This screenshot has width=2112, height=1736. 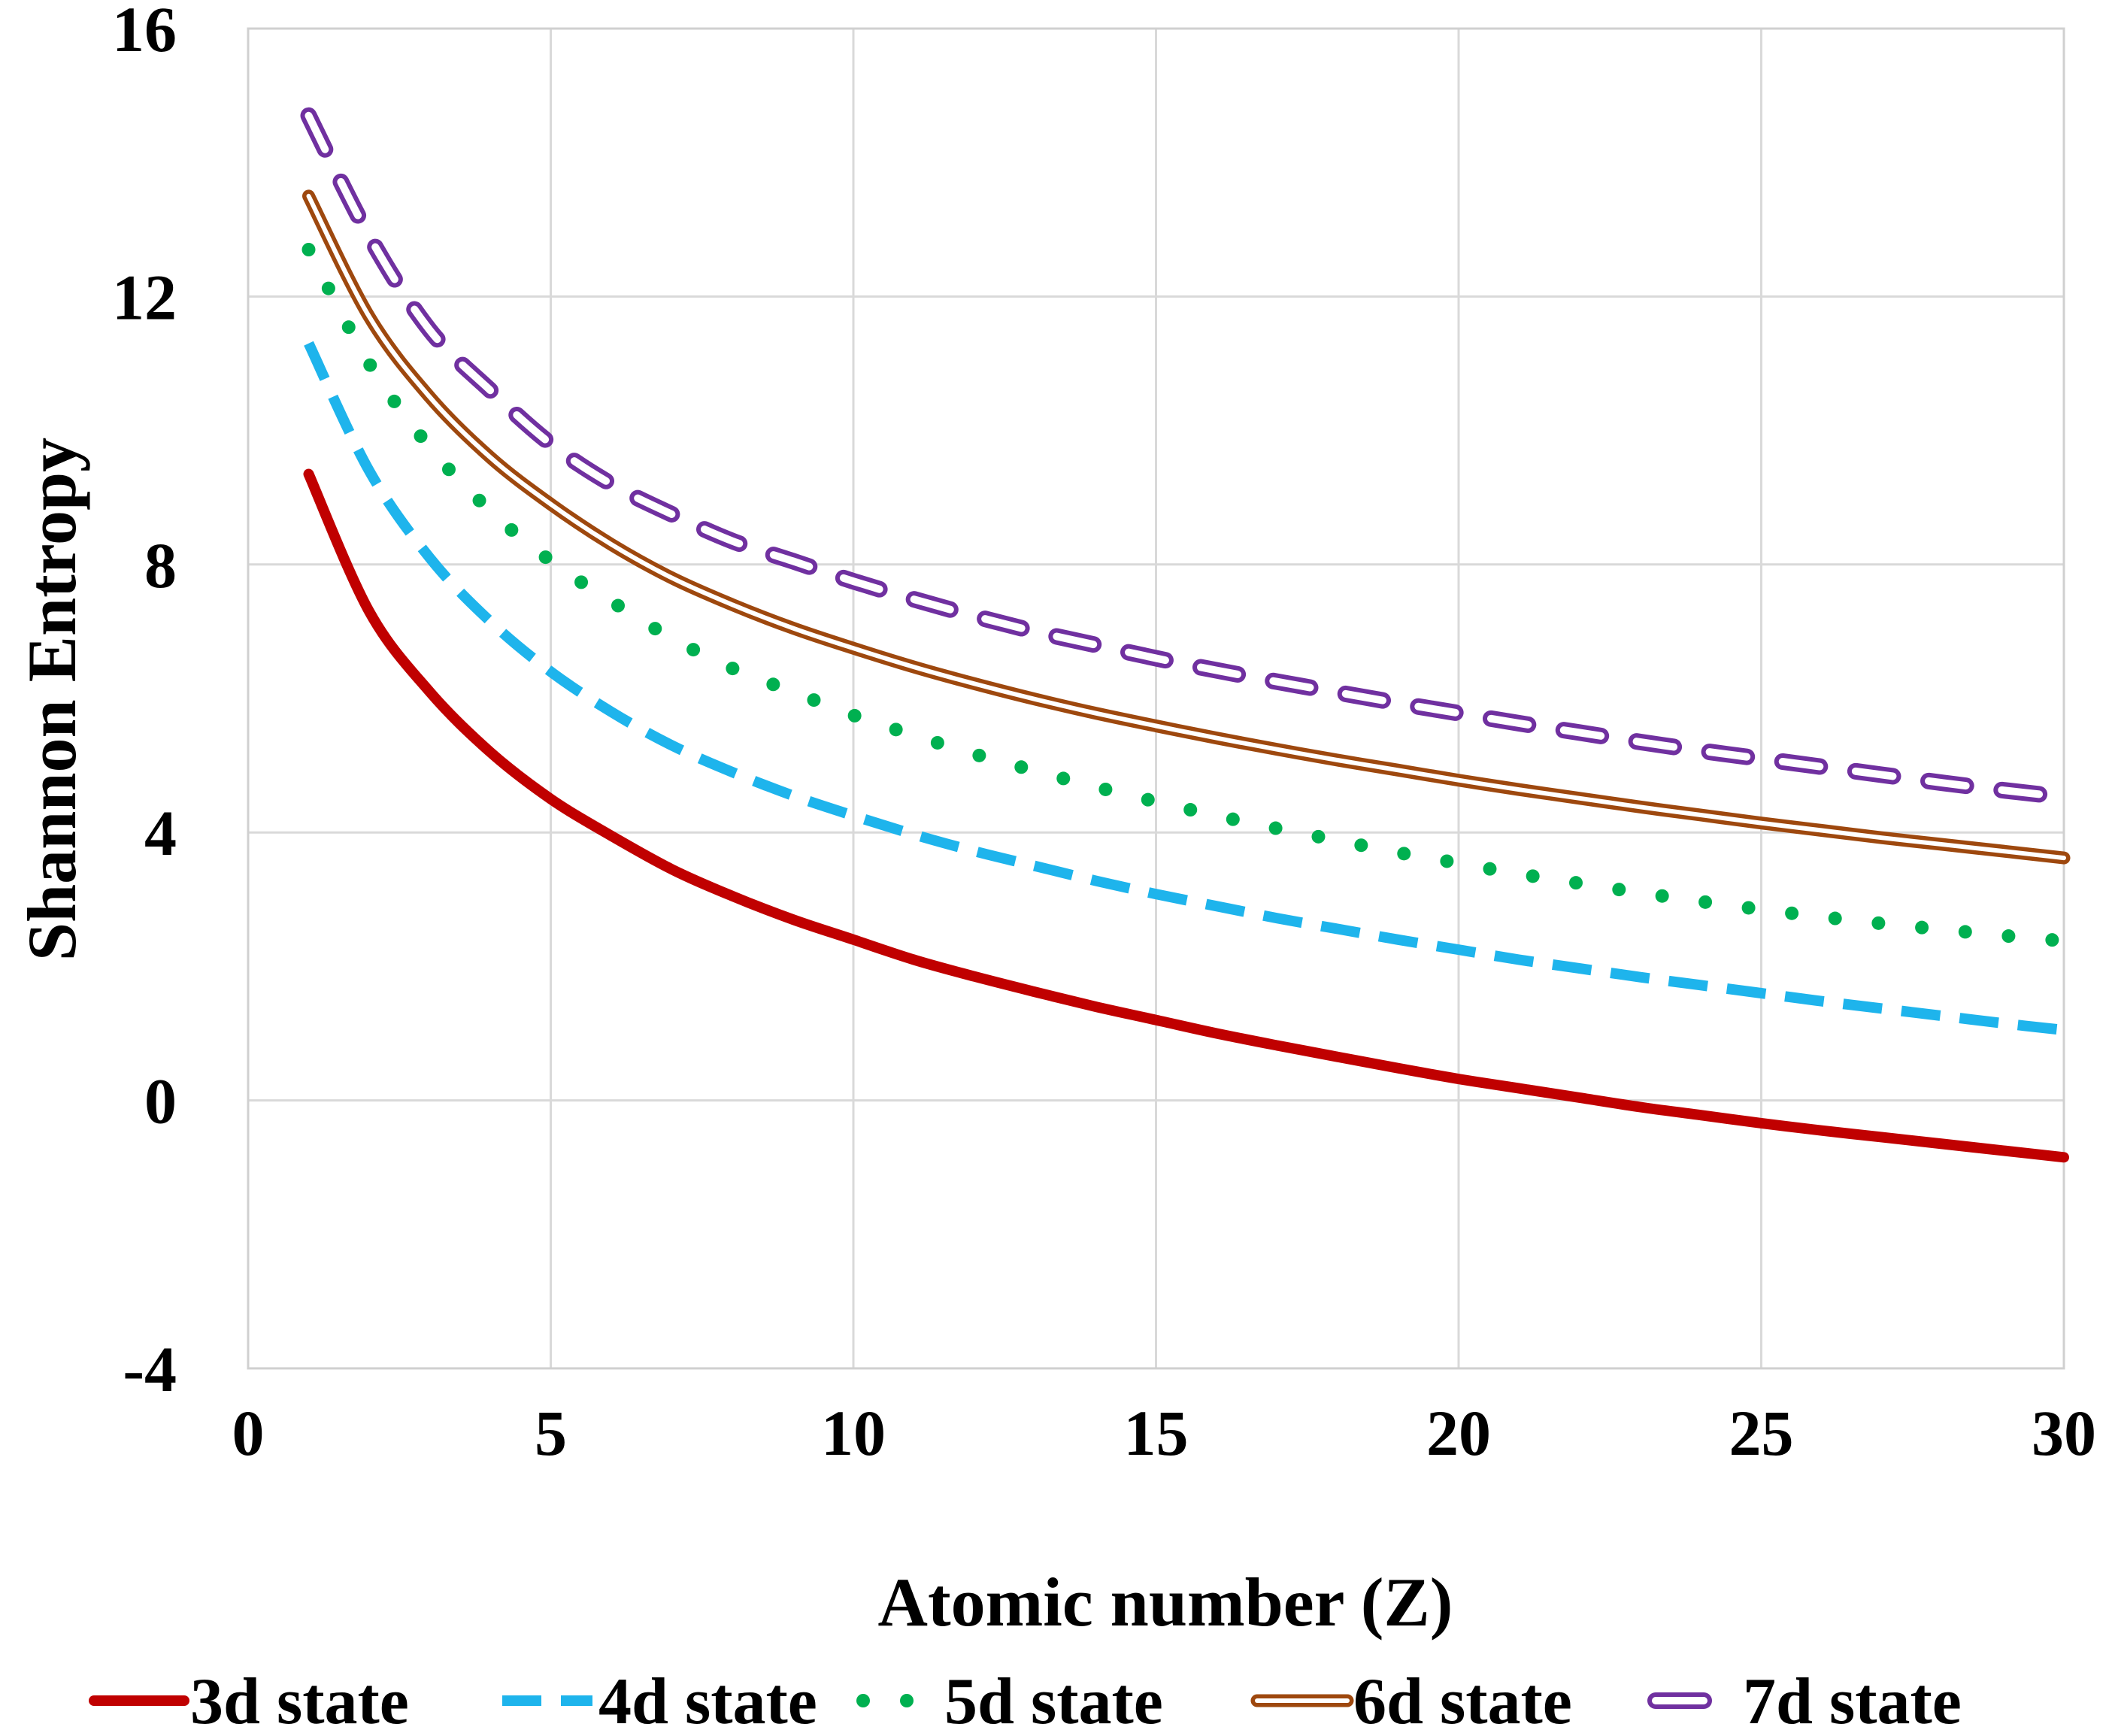 What do you see at coordinates (1459, 1433) in the screenshot?
I see `x-tick-label-4: 20` at bounding box center [1459, 1433].